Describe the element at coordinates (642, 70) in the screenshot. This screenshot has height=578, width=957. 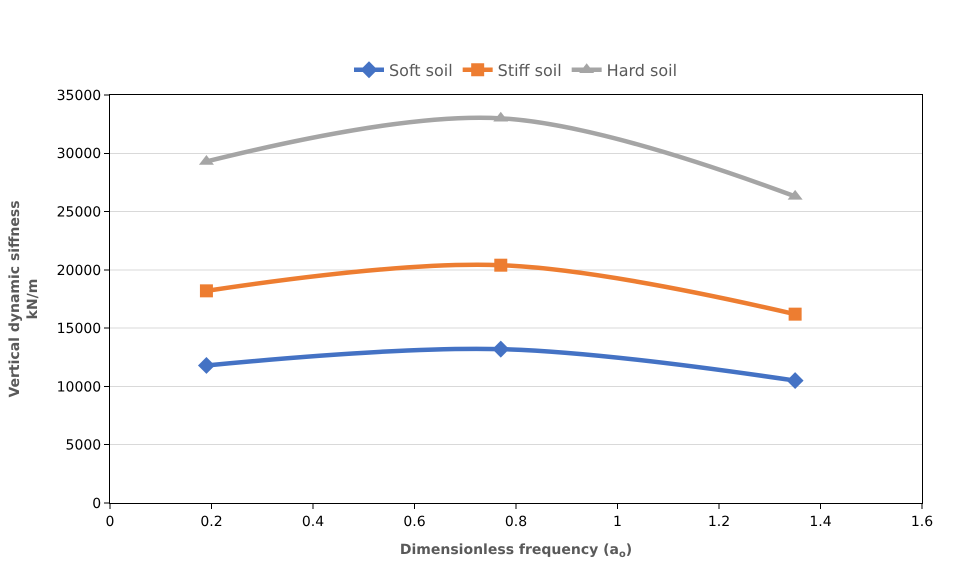
I see `legend-label: Hard soil` at that location.